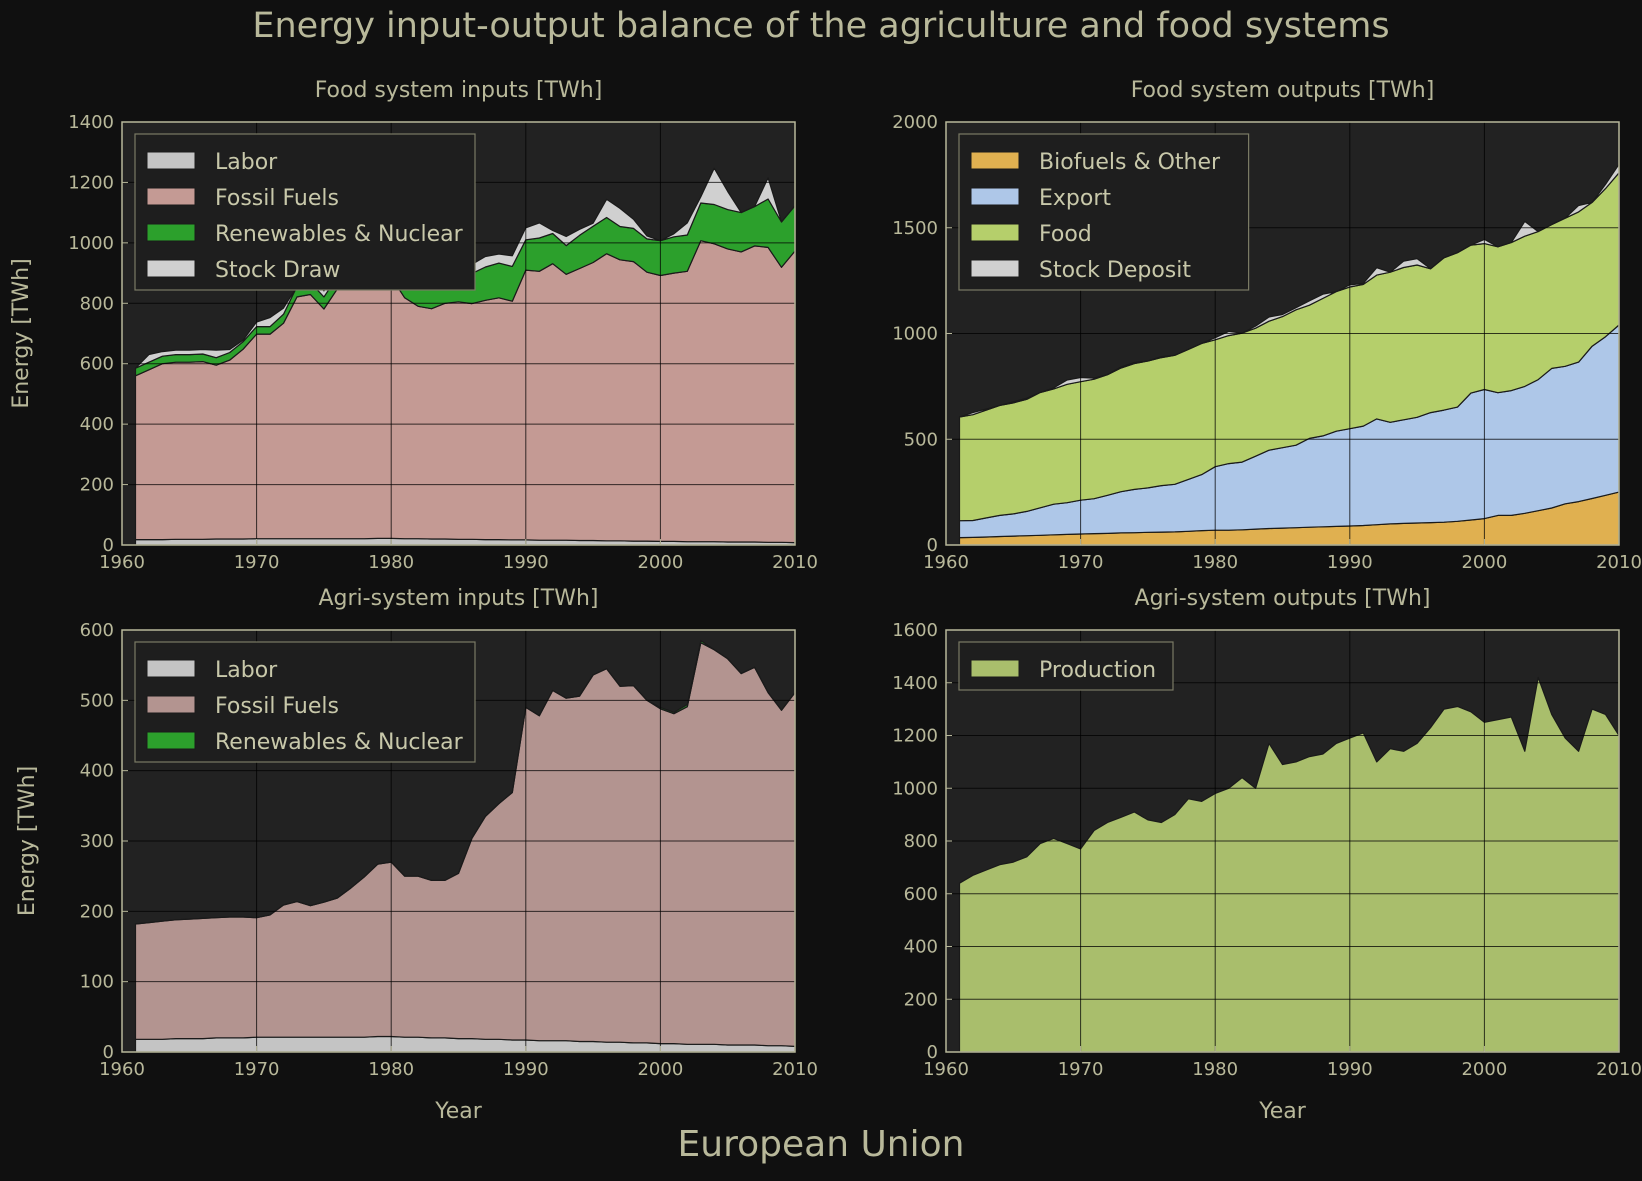 Image resolution: width=1642 pixels, height=1181 pixels. I want to click on legend-label: Export, so click(1075, 198).